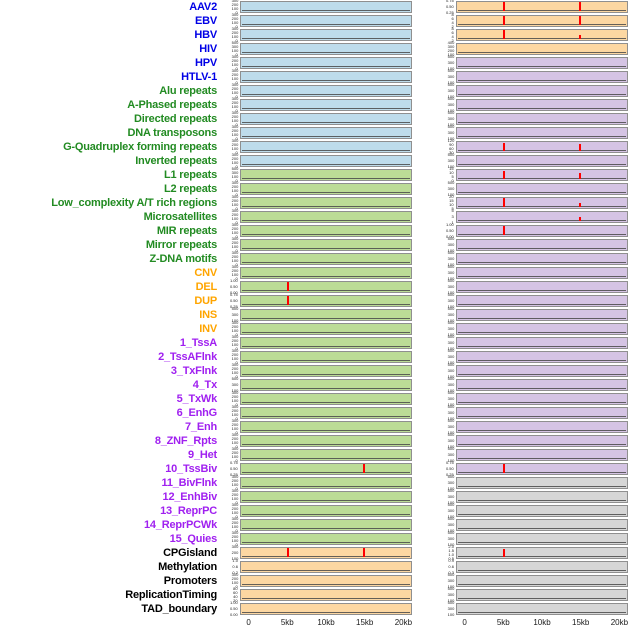 The width and height of the screenshot is (630, 630). Describe the element at coordinates (315, 244) in the screenshot. I see `feature-row: Mirror repeats 300 200 100 0 500 300 100` at that location.